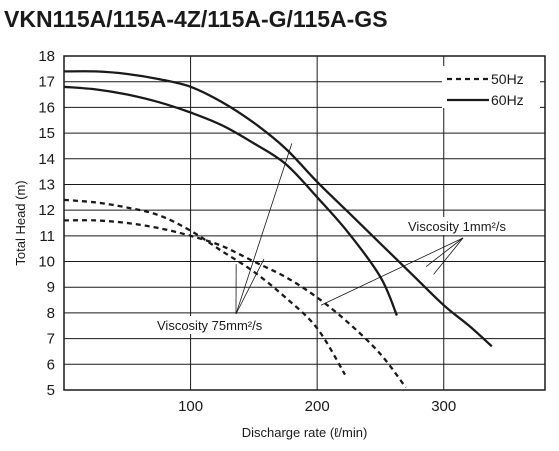  What do you see at coordinates (317, 406) in the screenshot?
I see `x-tick-label: 200` at bounding box center [317, 406].